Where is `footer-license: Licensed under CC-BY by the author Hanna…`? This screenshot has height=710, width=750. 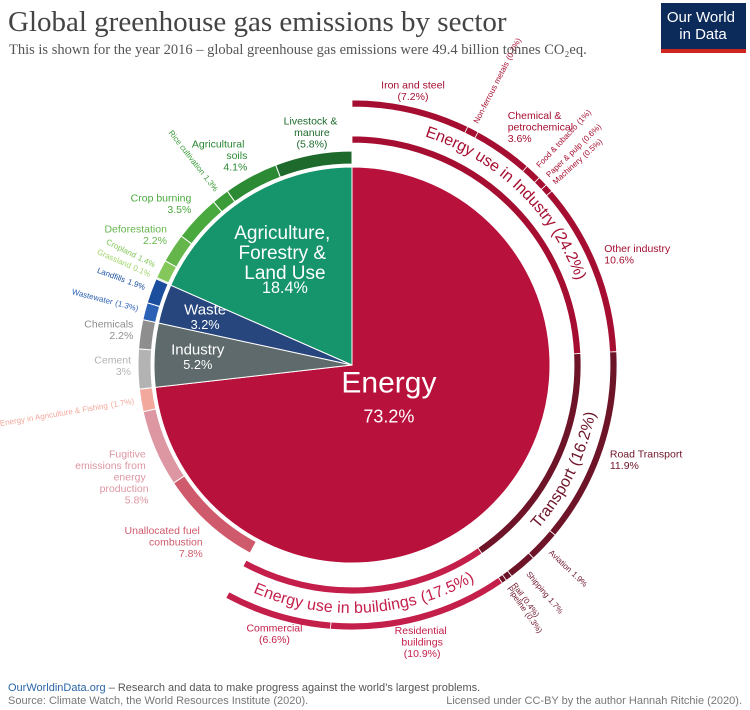
footer-license: Licensed under CC-BY by the author Hanna… is located at coordinates (594, 701).